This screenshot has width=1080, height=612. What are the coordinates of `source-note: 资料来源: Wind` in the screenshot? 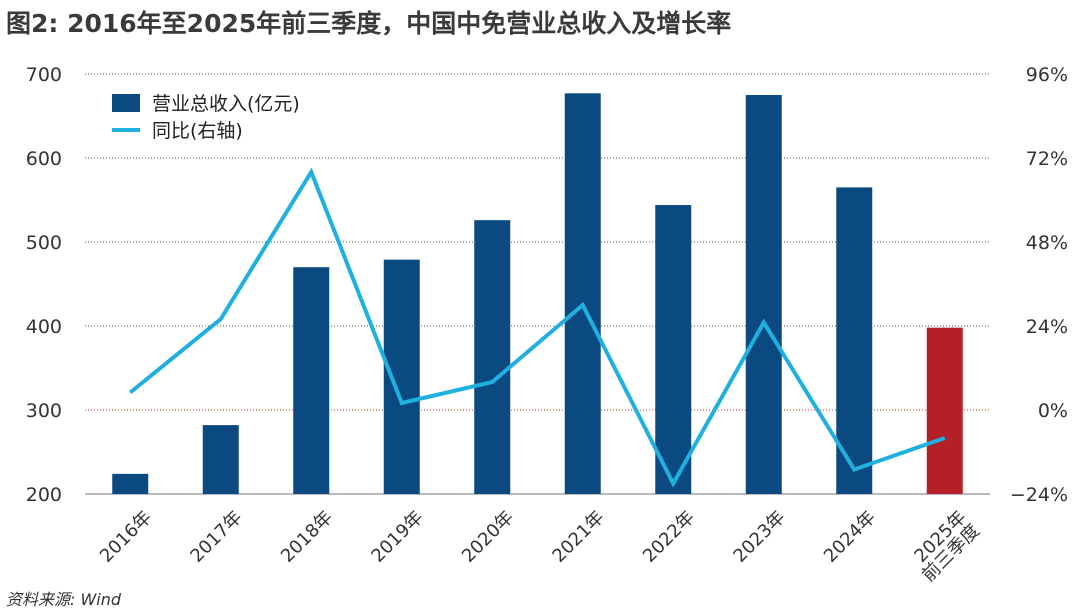 It's located at (64, 599).